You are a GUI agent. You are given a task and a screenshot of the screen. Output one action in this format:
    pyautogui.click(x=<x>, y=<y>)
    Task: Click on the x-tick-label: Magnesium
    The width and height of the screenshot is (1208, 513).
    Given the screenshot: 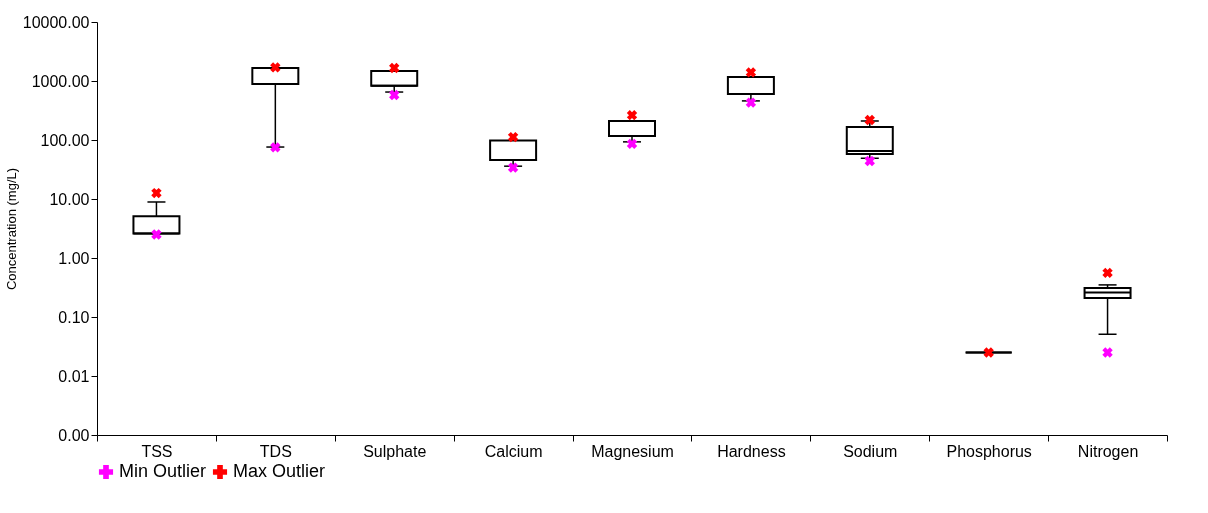 What is the action you would take?
    pyautogui.click(x=632, y=451)
    